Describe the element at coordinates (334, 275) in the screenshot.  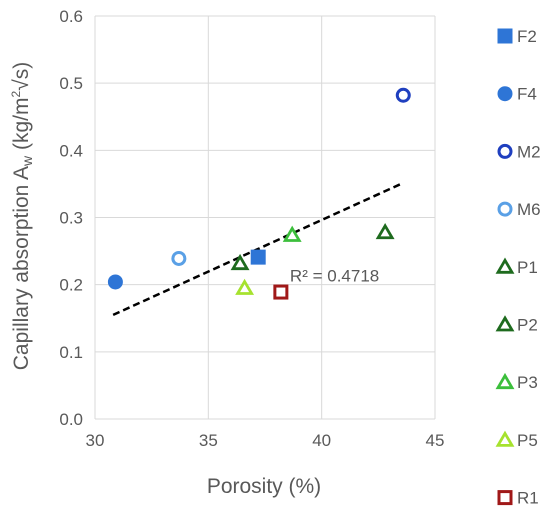
I see `r-squared-annotation: R² = 0.4718` at that location.